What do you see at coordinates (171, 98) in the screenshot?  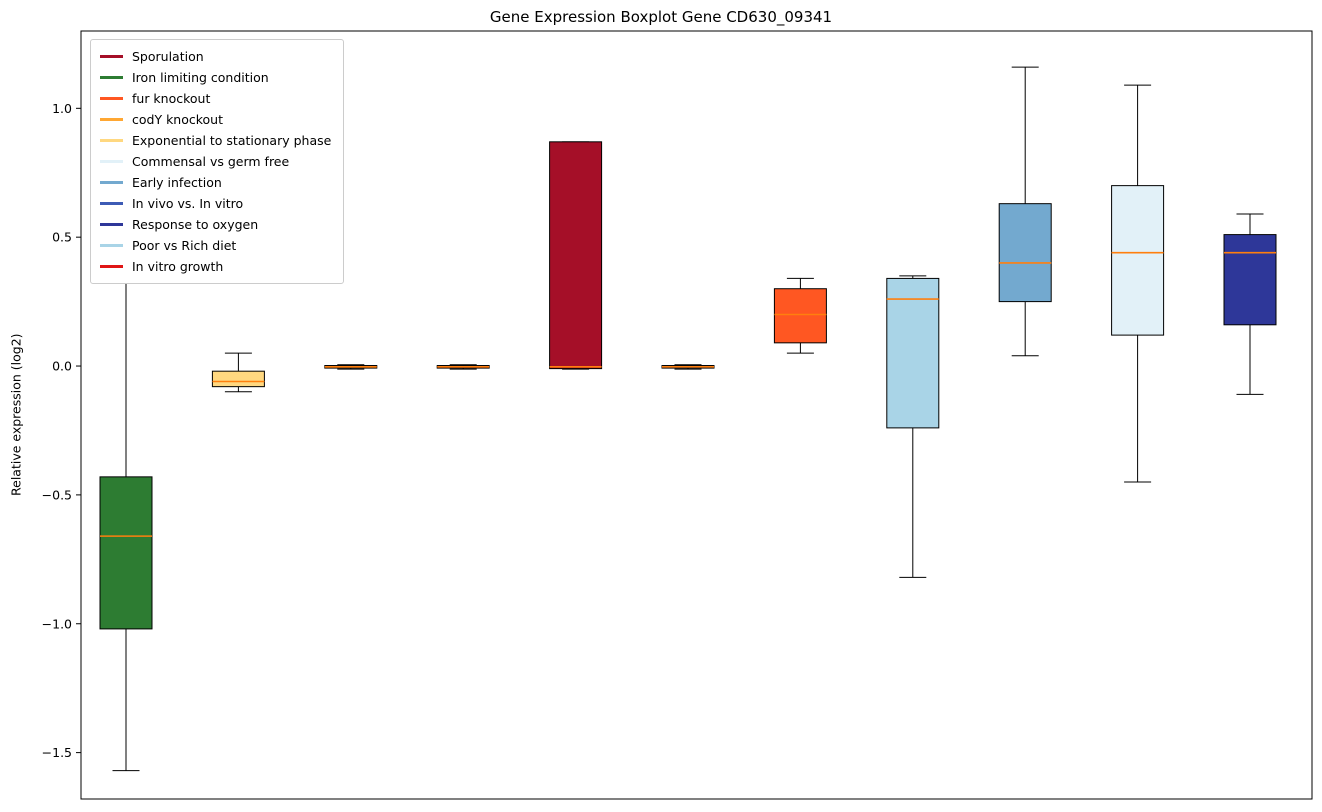 I see `legend-label: fur knockout` at bounding box center [171, 98].